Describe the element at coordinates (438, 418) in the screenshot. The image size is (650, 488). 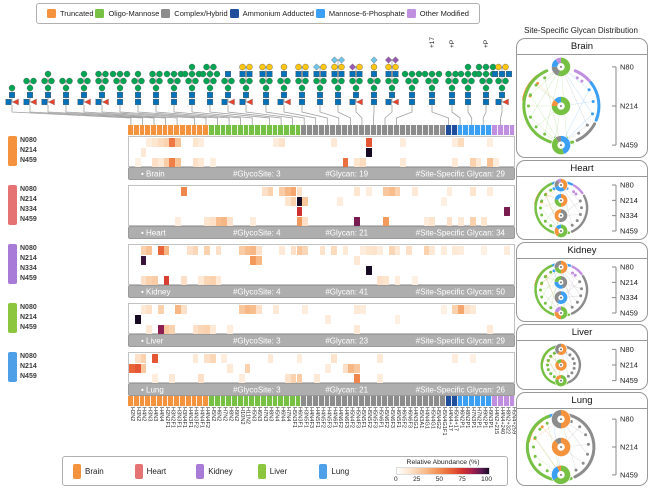
I see `axis-label: H5N4G2` at that location.